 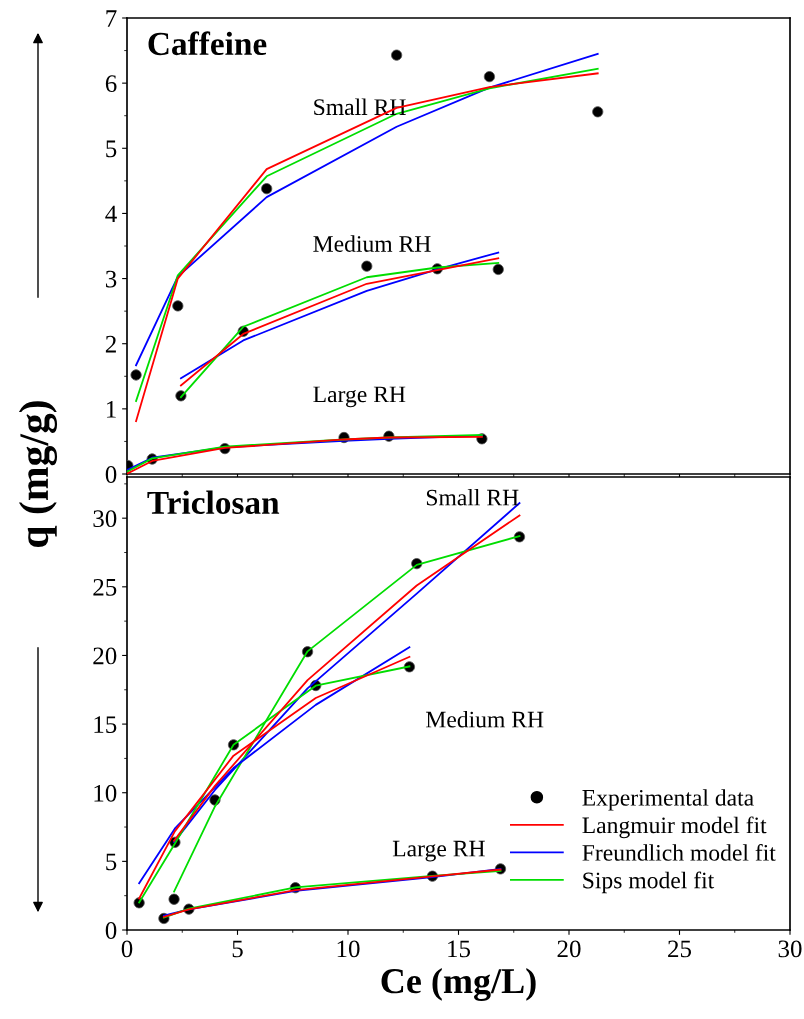 What do you see at coordinates (458, 984) in the screenshot?
I see `x-axis-title: Ce (mg/L)` at bounding box center [458, 984].